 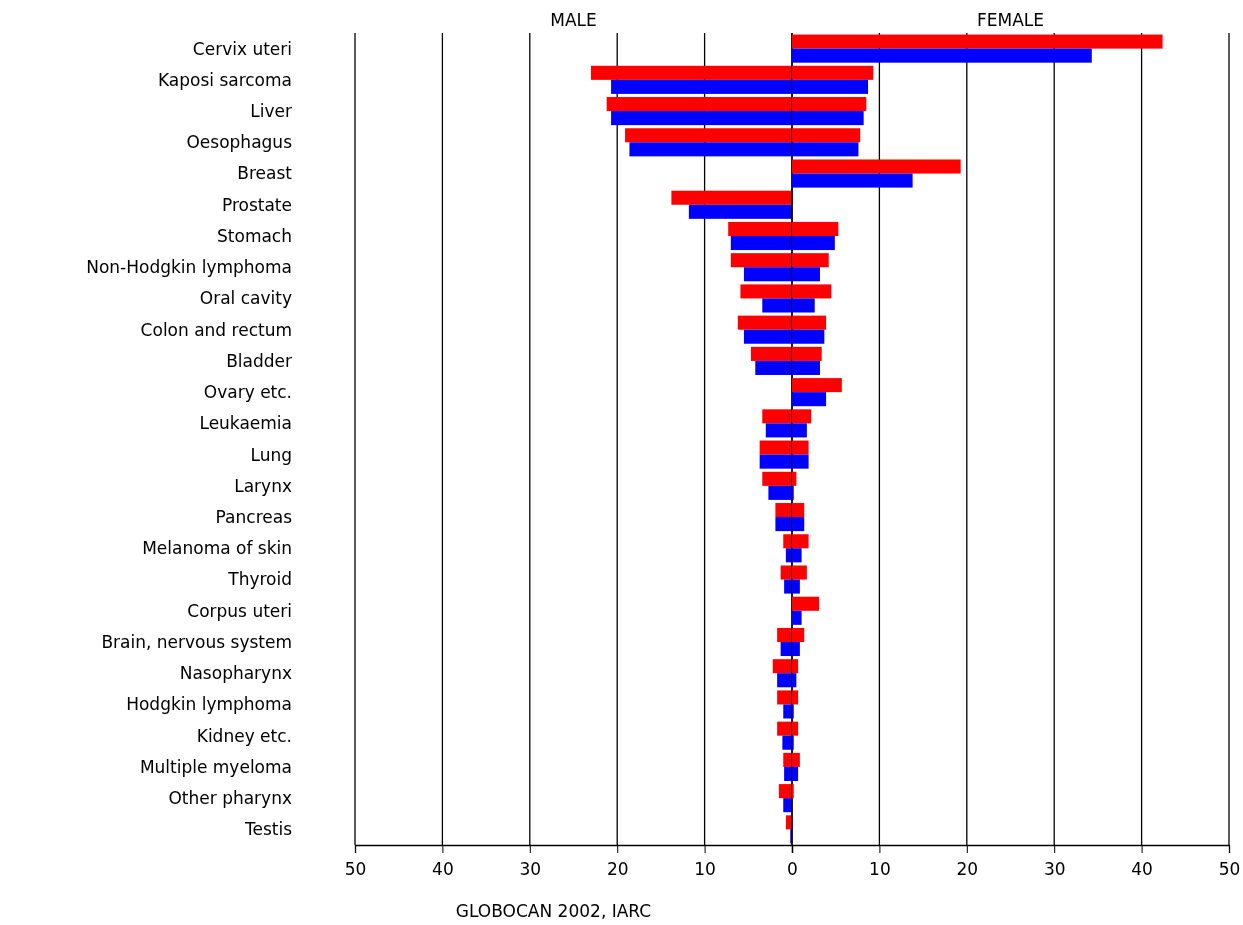 I want to click on y-tick-label: Lung, so click(x=271, y=454).